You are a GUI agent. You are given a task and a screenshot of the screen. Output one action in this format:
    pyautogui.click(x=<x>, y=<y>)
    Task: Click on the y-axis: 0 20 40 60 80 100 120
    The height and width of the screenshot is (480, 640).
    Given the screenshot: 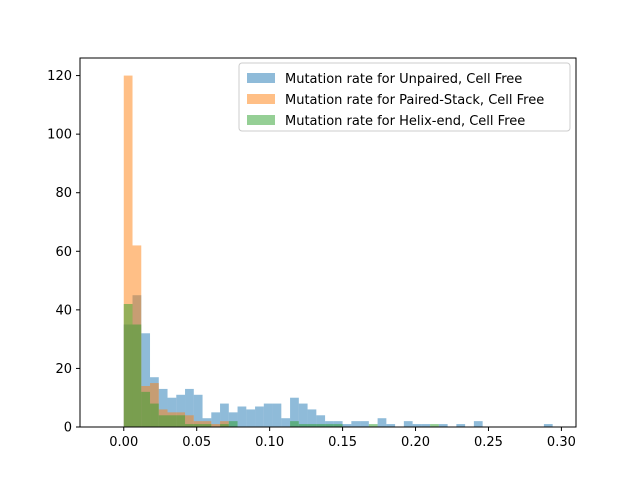 What is the action you would take?
    pyautogui.click(x=63, y=252)
    